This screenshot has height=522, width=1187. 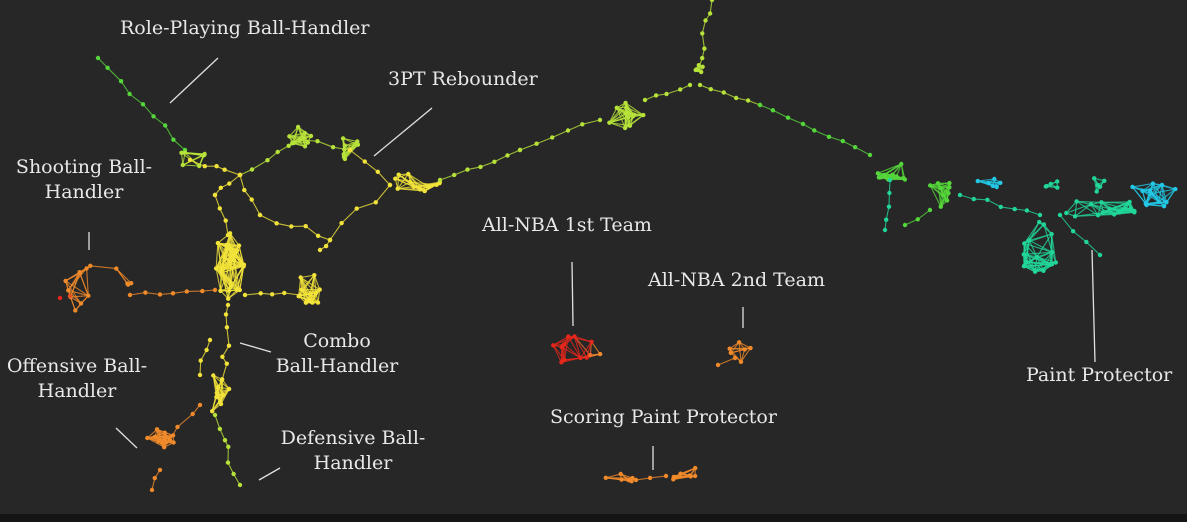 I want to click on footer-bar, so click(x=593, y=518).